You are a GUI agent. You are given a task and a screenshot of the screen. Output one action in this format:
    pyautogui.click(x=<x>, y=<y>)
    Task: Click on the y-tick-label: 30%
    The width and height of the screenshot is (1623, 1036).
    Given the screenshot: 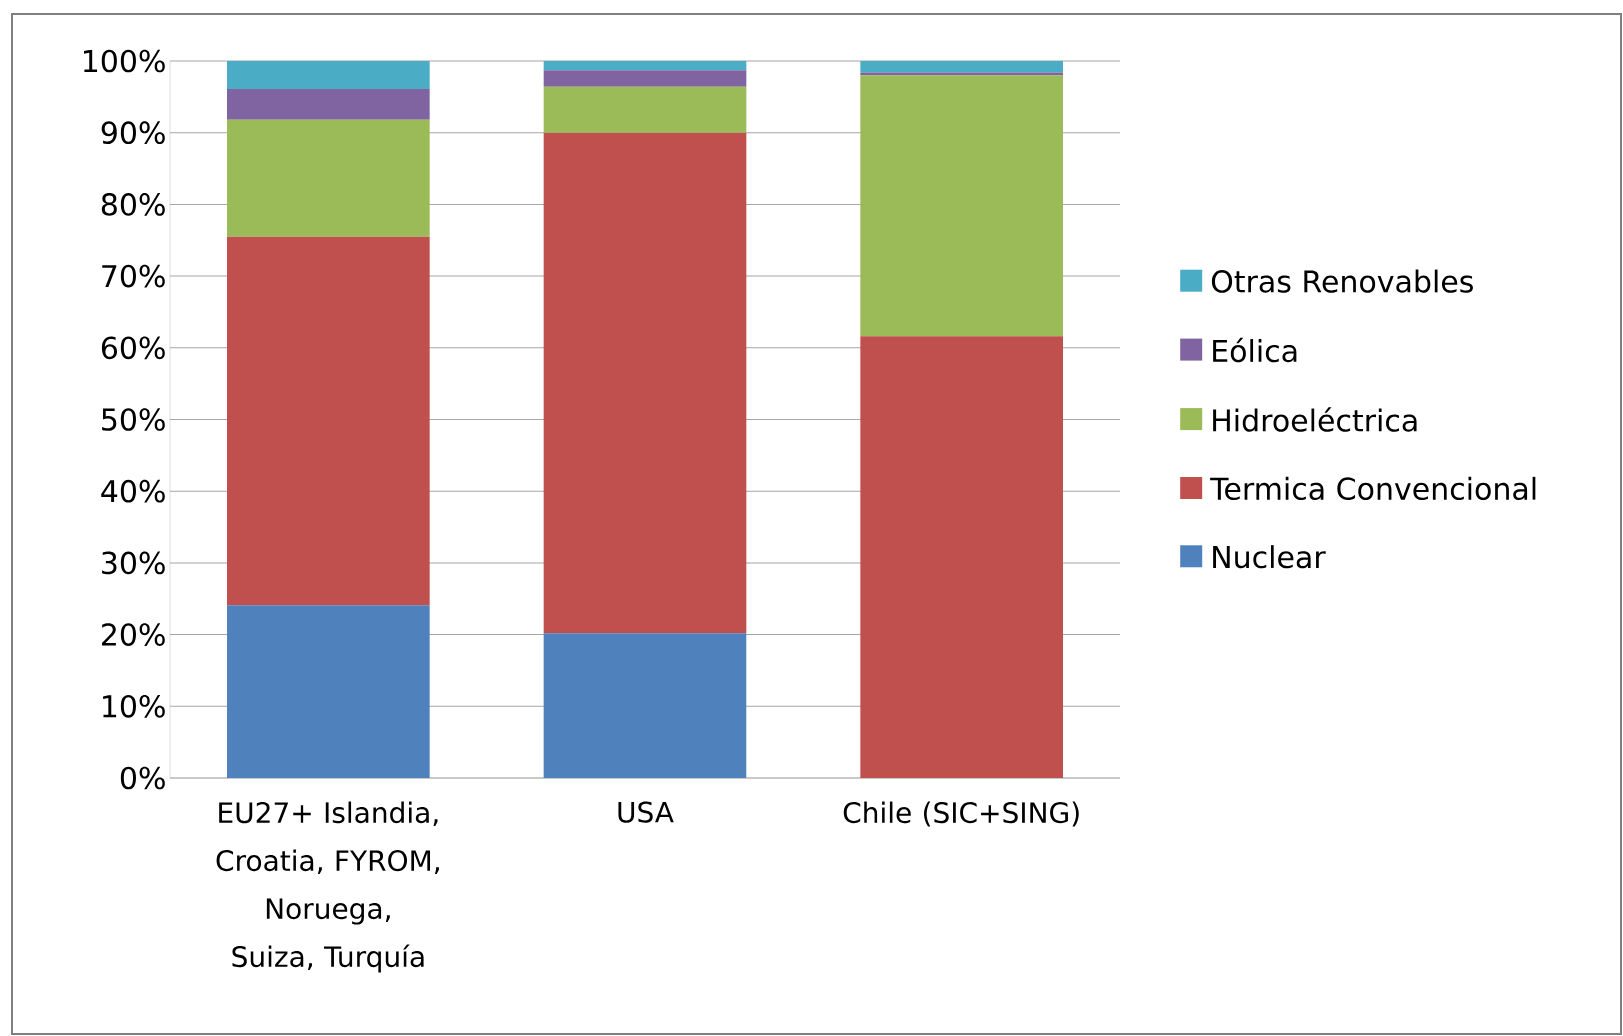 What is the action you would take?
    pyautogui.click(x=133, y=563)
    